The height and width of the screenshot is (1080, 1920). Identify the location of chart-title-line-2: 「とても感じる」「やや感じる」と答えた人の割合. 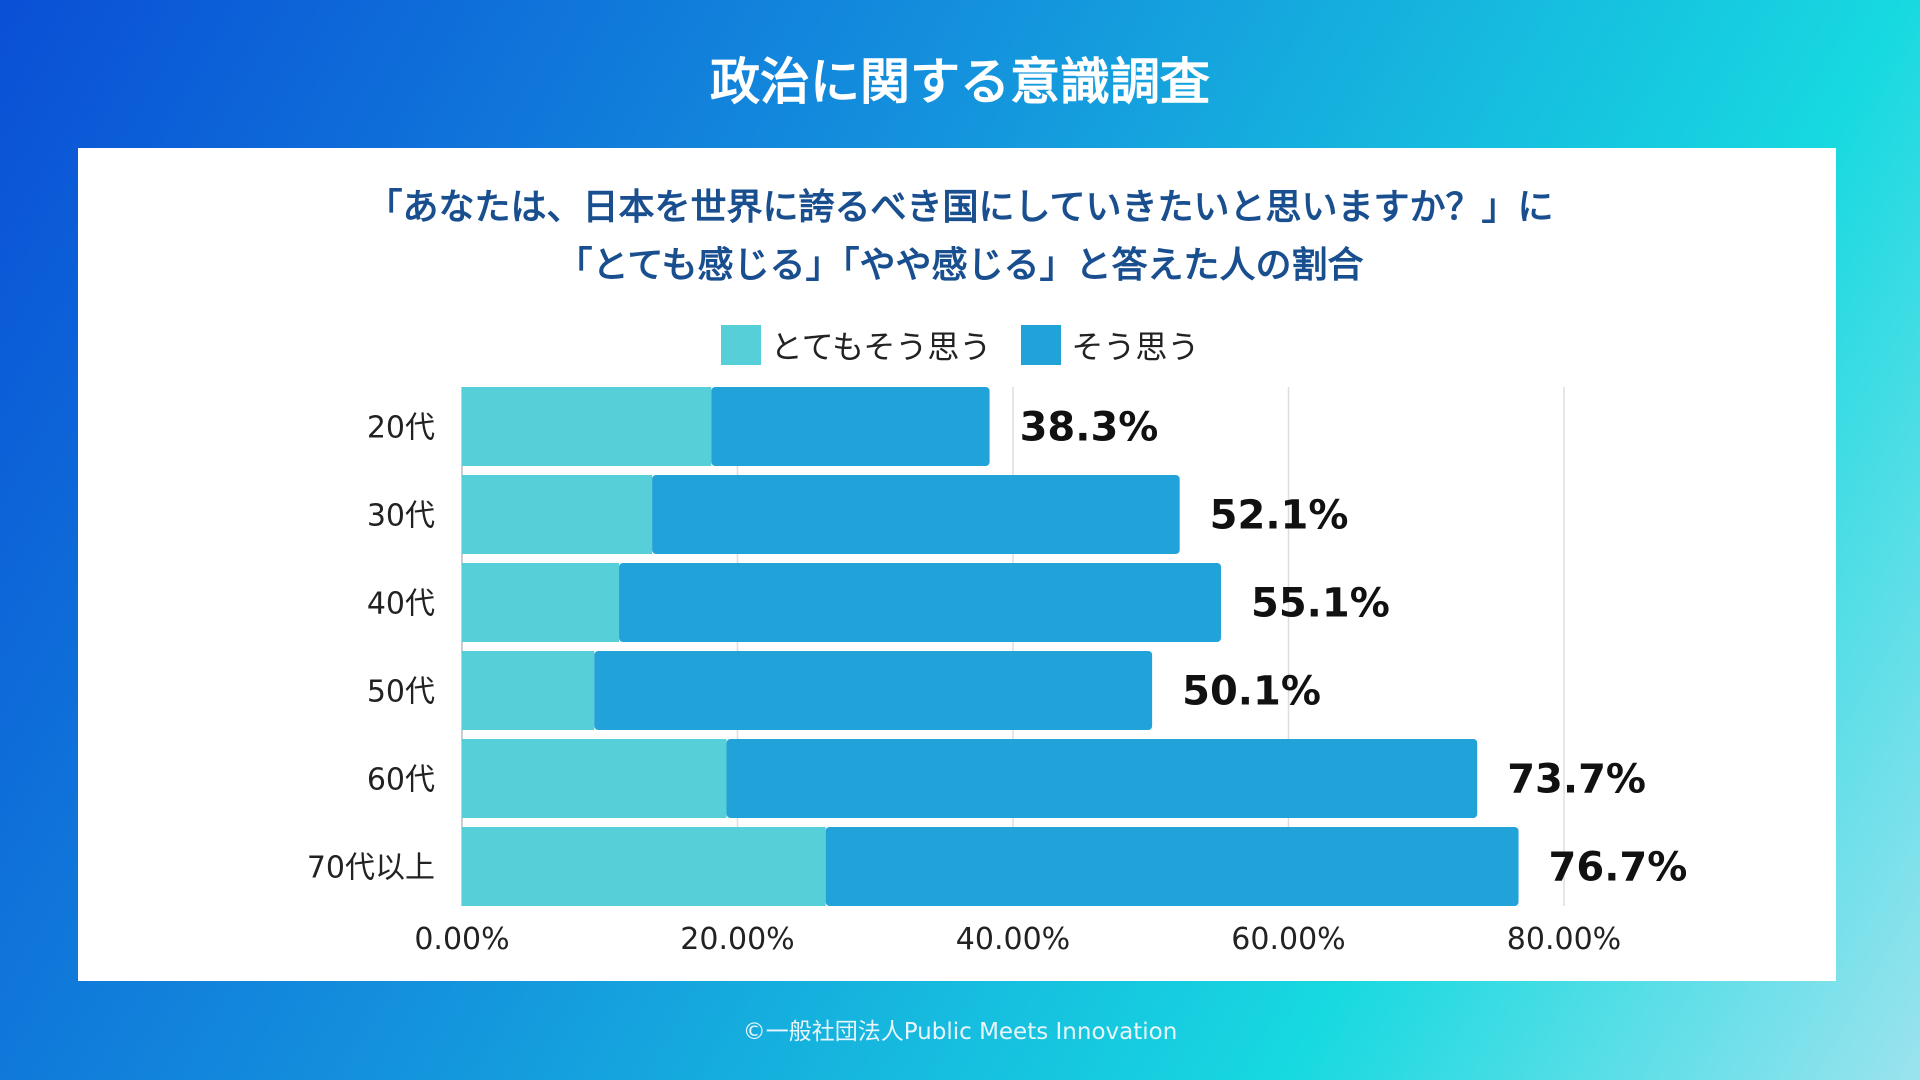
(960, 265).